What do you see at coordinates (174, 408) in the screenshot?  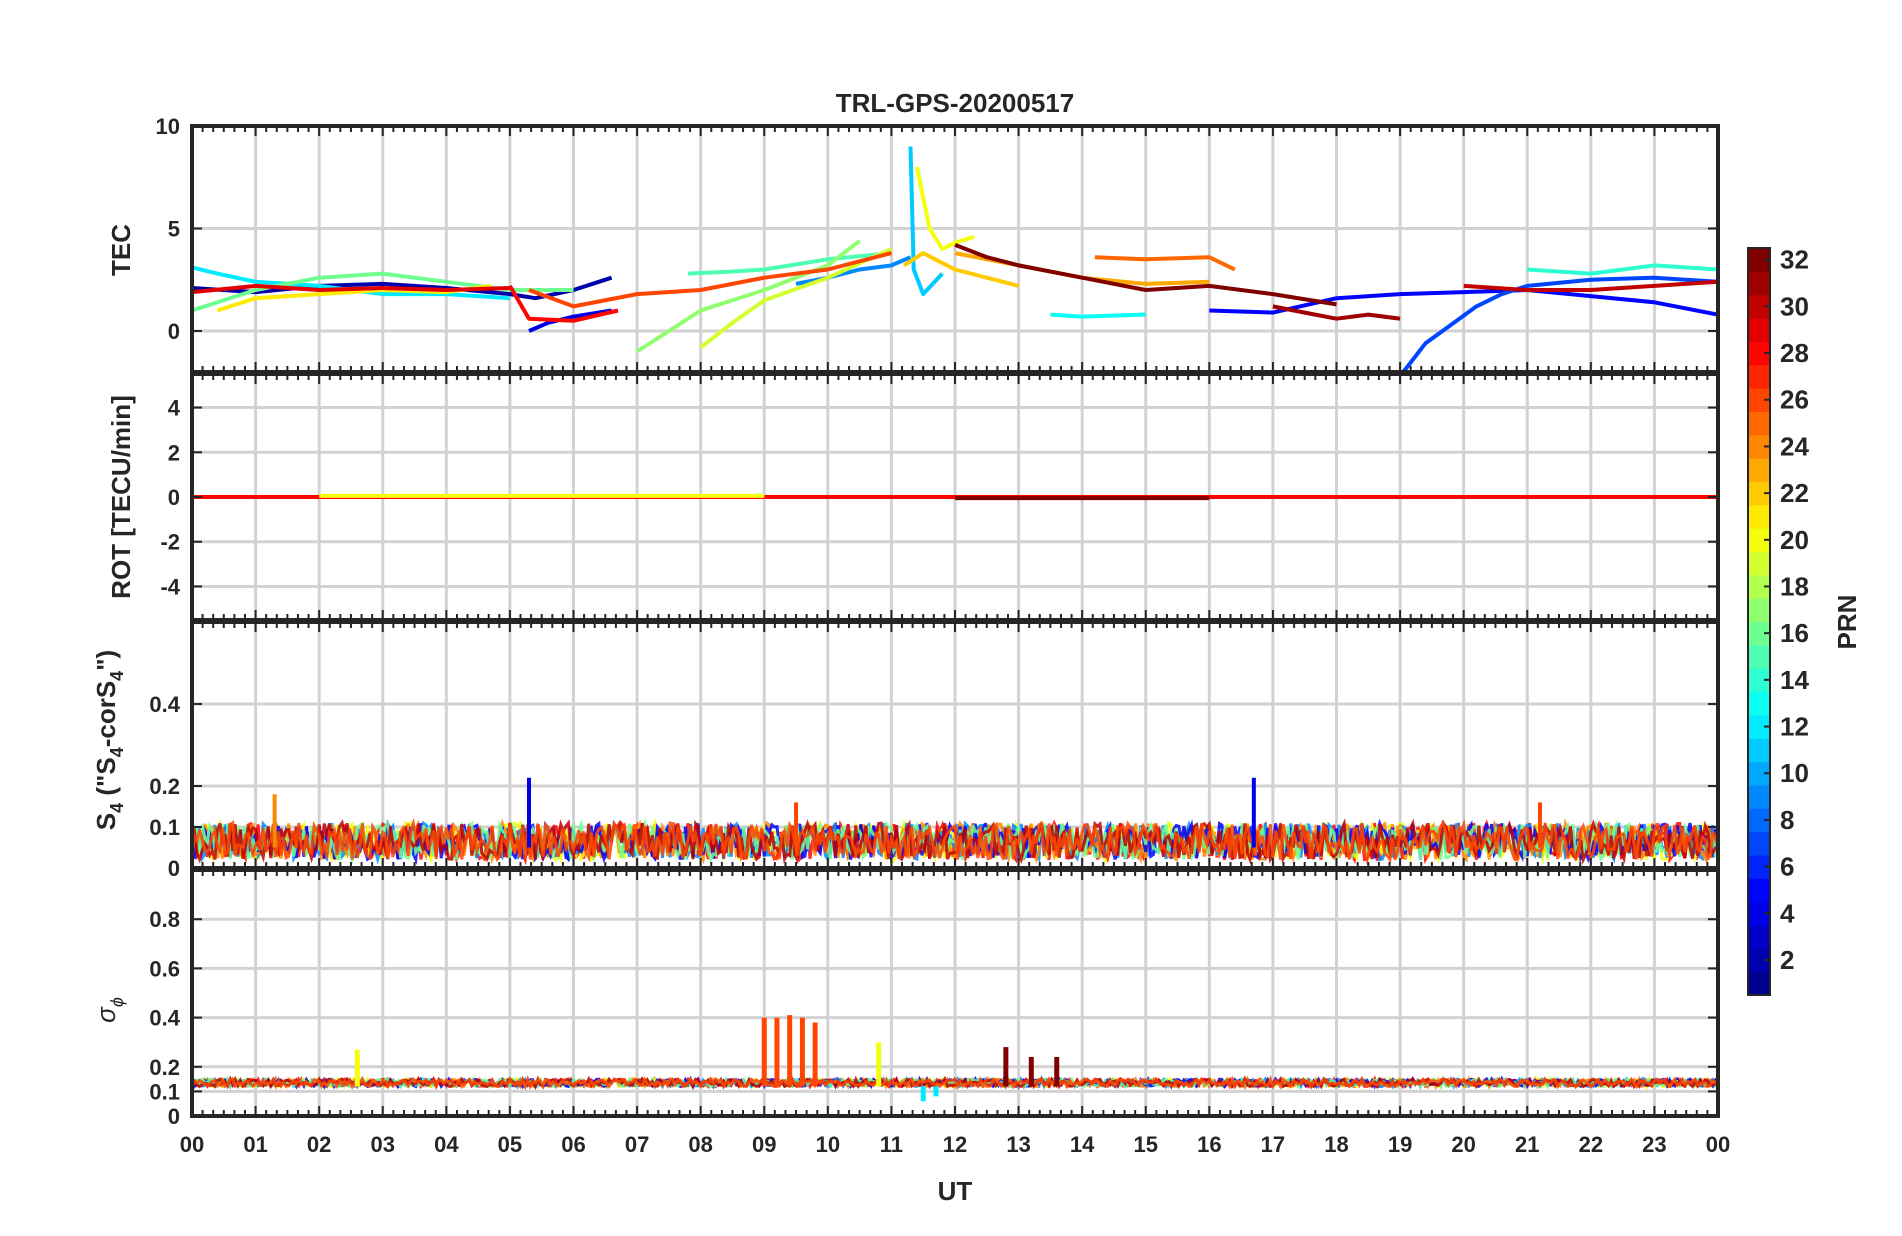 I see `rot-ytick-label: 4` at bounding box center [174, 408].